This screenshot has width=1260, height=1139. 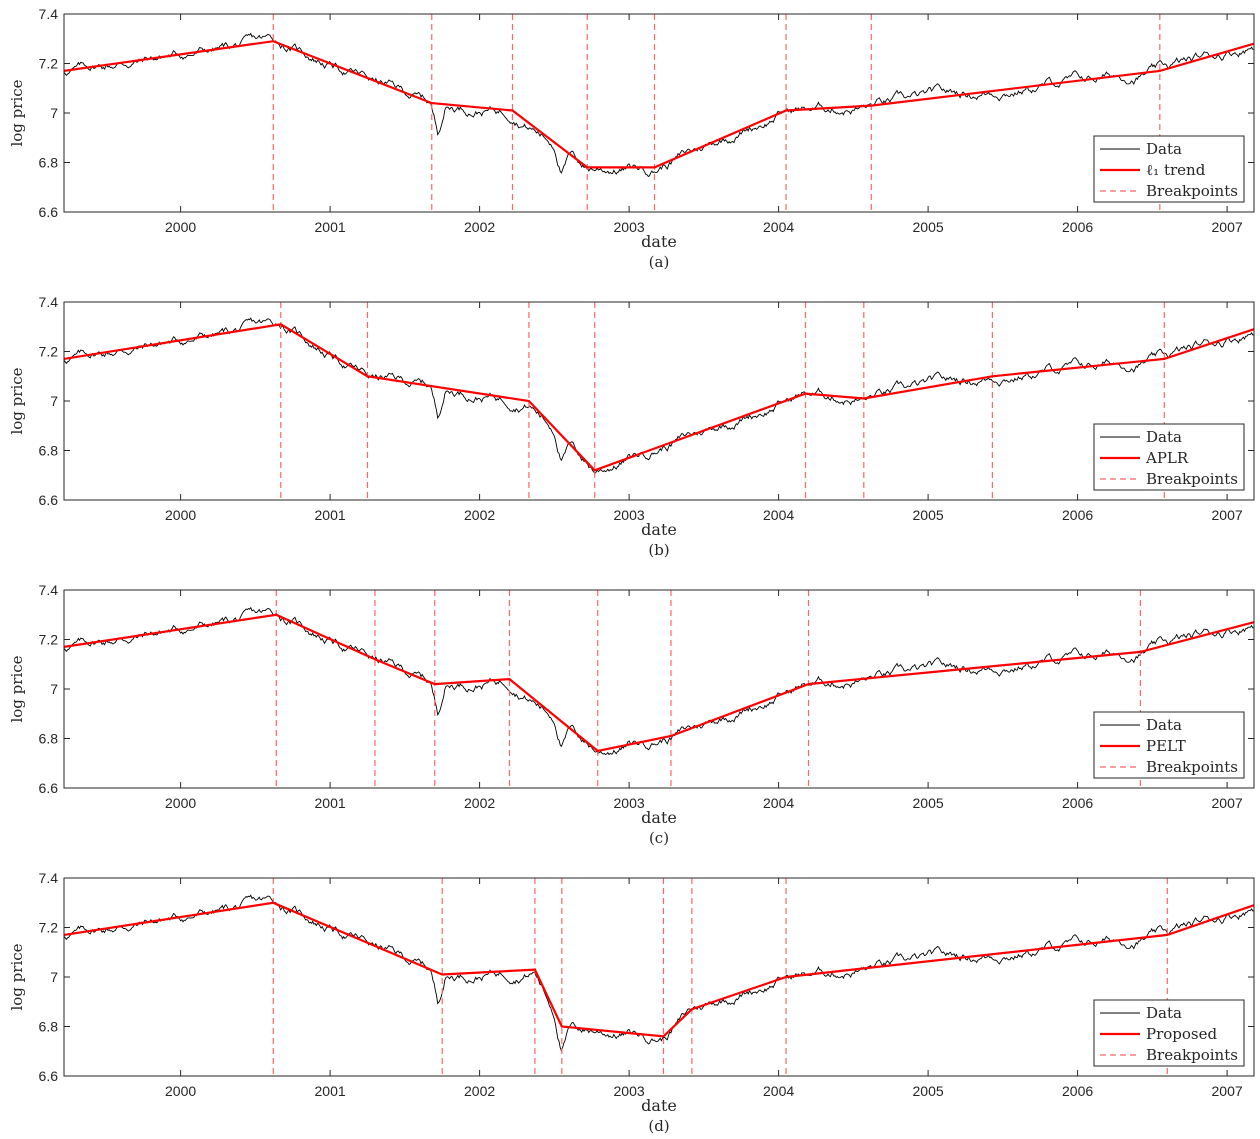 I want to click on legend: Data Proposed Breakpoints, so click(x=1169, y=1033).